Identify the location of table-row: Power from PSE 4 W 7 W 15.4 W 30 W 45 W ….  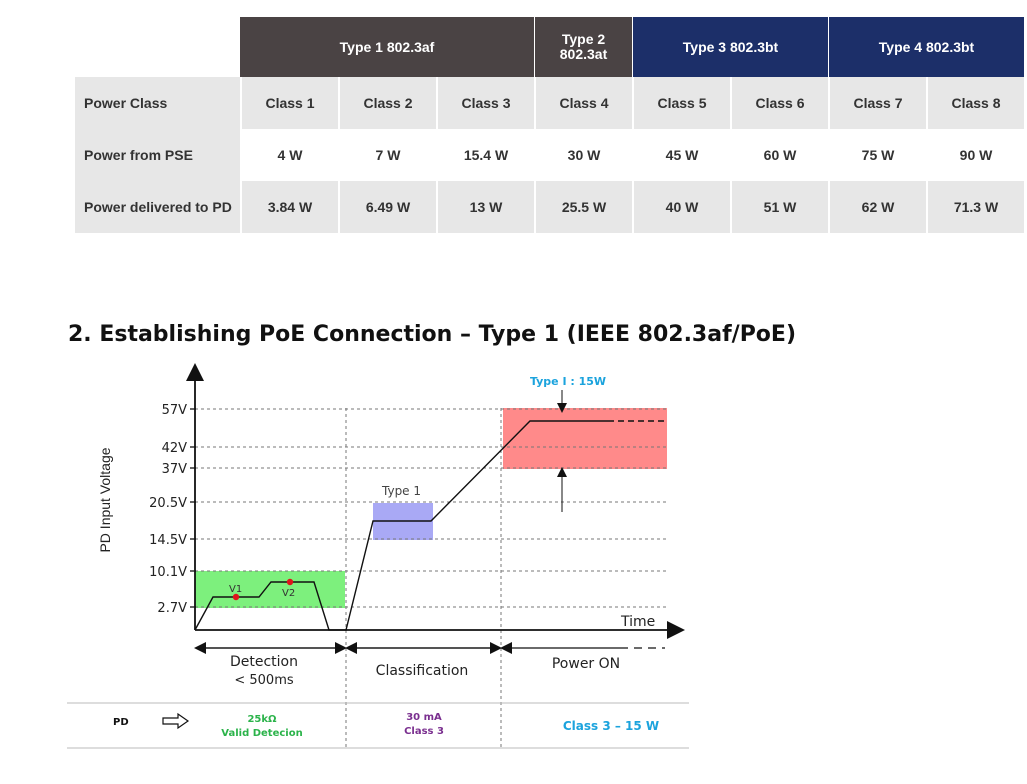
(549, 155).